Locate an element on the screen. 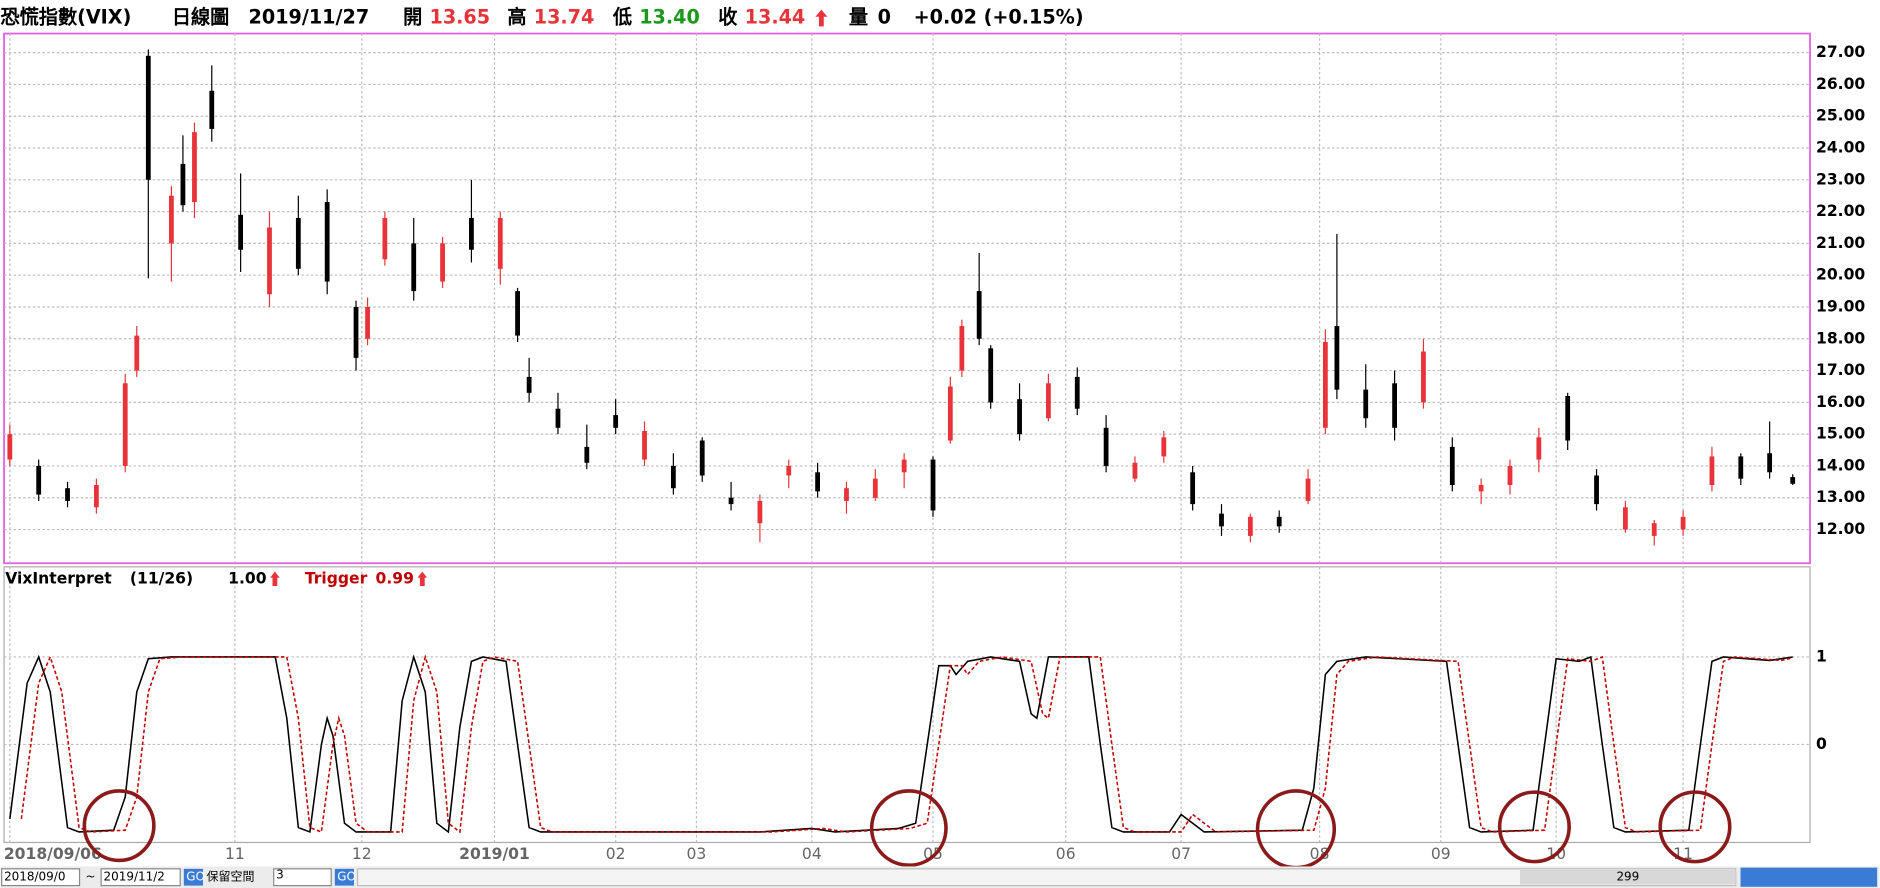 This screenshot has height=888, width=1880. toolbar: 2018/09/0 ~ 2019/11/2 GO 保留空間 3 GO 299 is located at coordinates (940, 877).